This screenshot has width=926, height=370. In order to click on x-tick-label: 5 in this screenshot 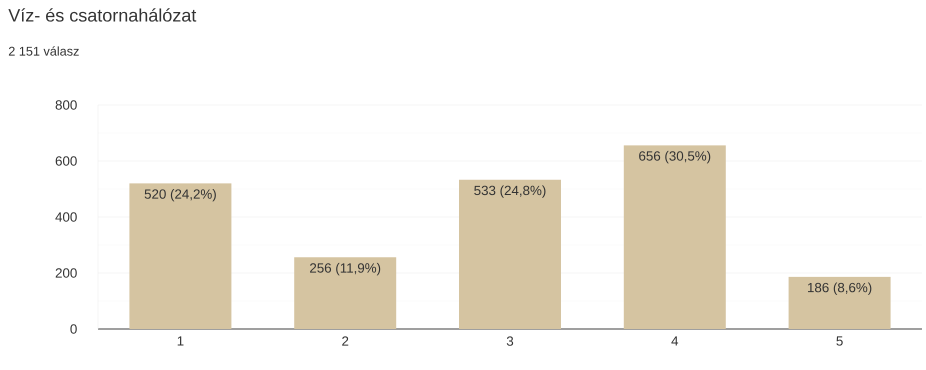, I will do `click(839, 341)`.